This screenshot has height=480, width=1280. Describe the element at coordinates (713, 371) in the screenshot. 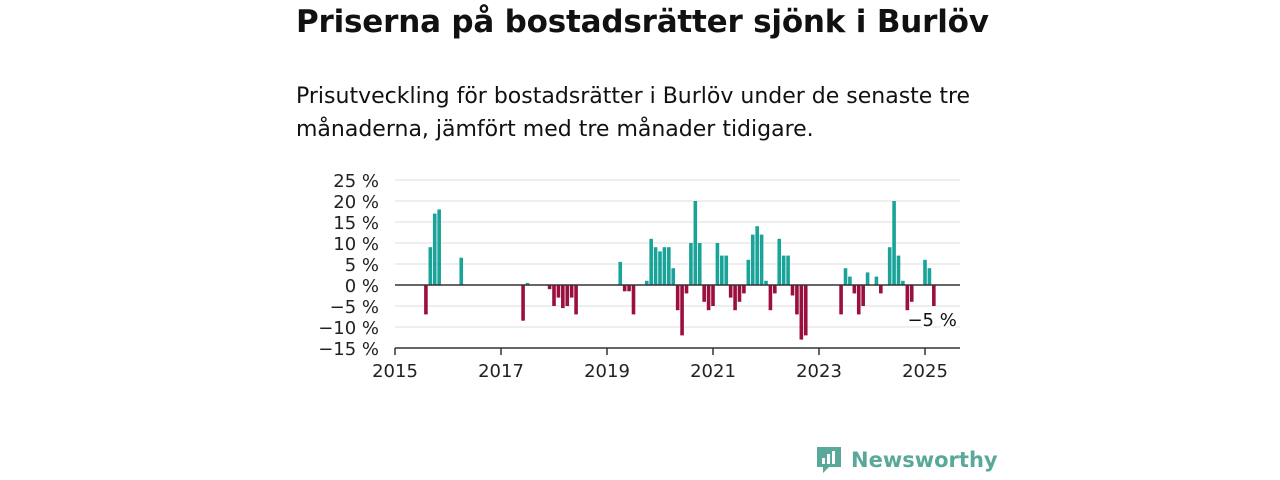

I see `x-tick-label: 2021` at that location.